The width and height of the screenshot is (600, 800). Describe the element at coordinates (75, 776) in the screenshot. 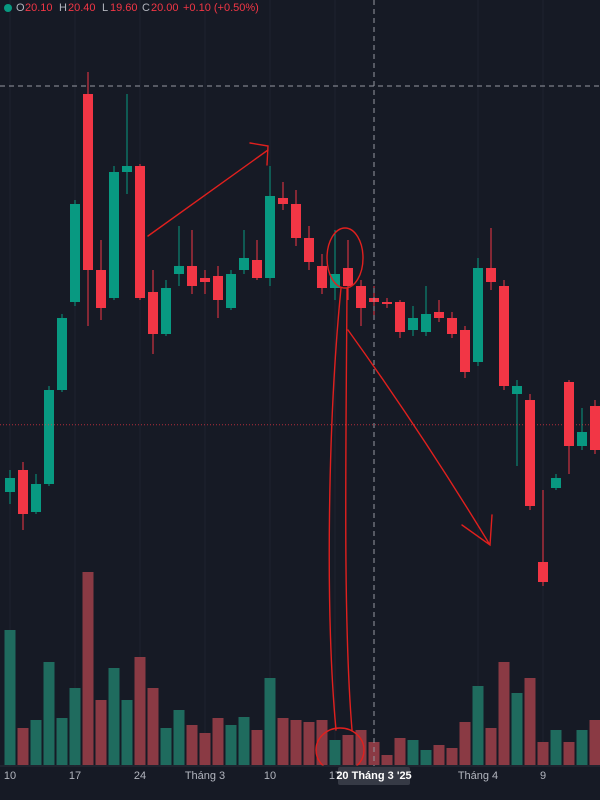

I see `x-tick-label: 17` at that location.